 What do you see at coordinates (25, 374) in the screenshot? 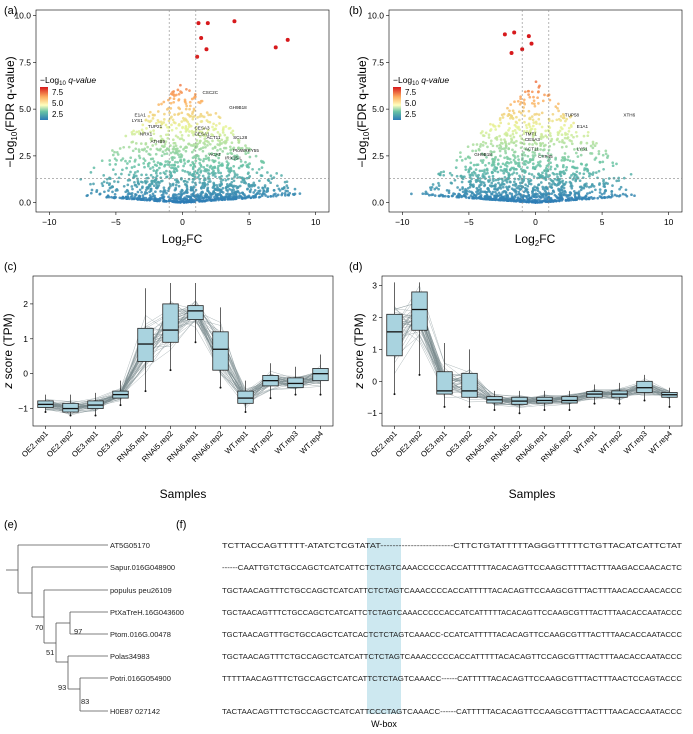
I see `y-tick-label: 0` at bounding box center [25, 374].